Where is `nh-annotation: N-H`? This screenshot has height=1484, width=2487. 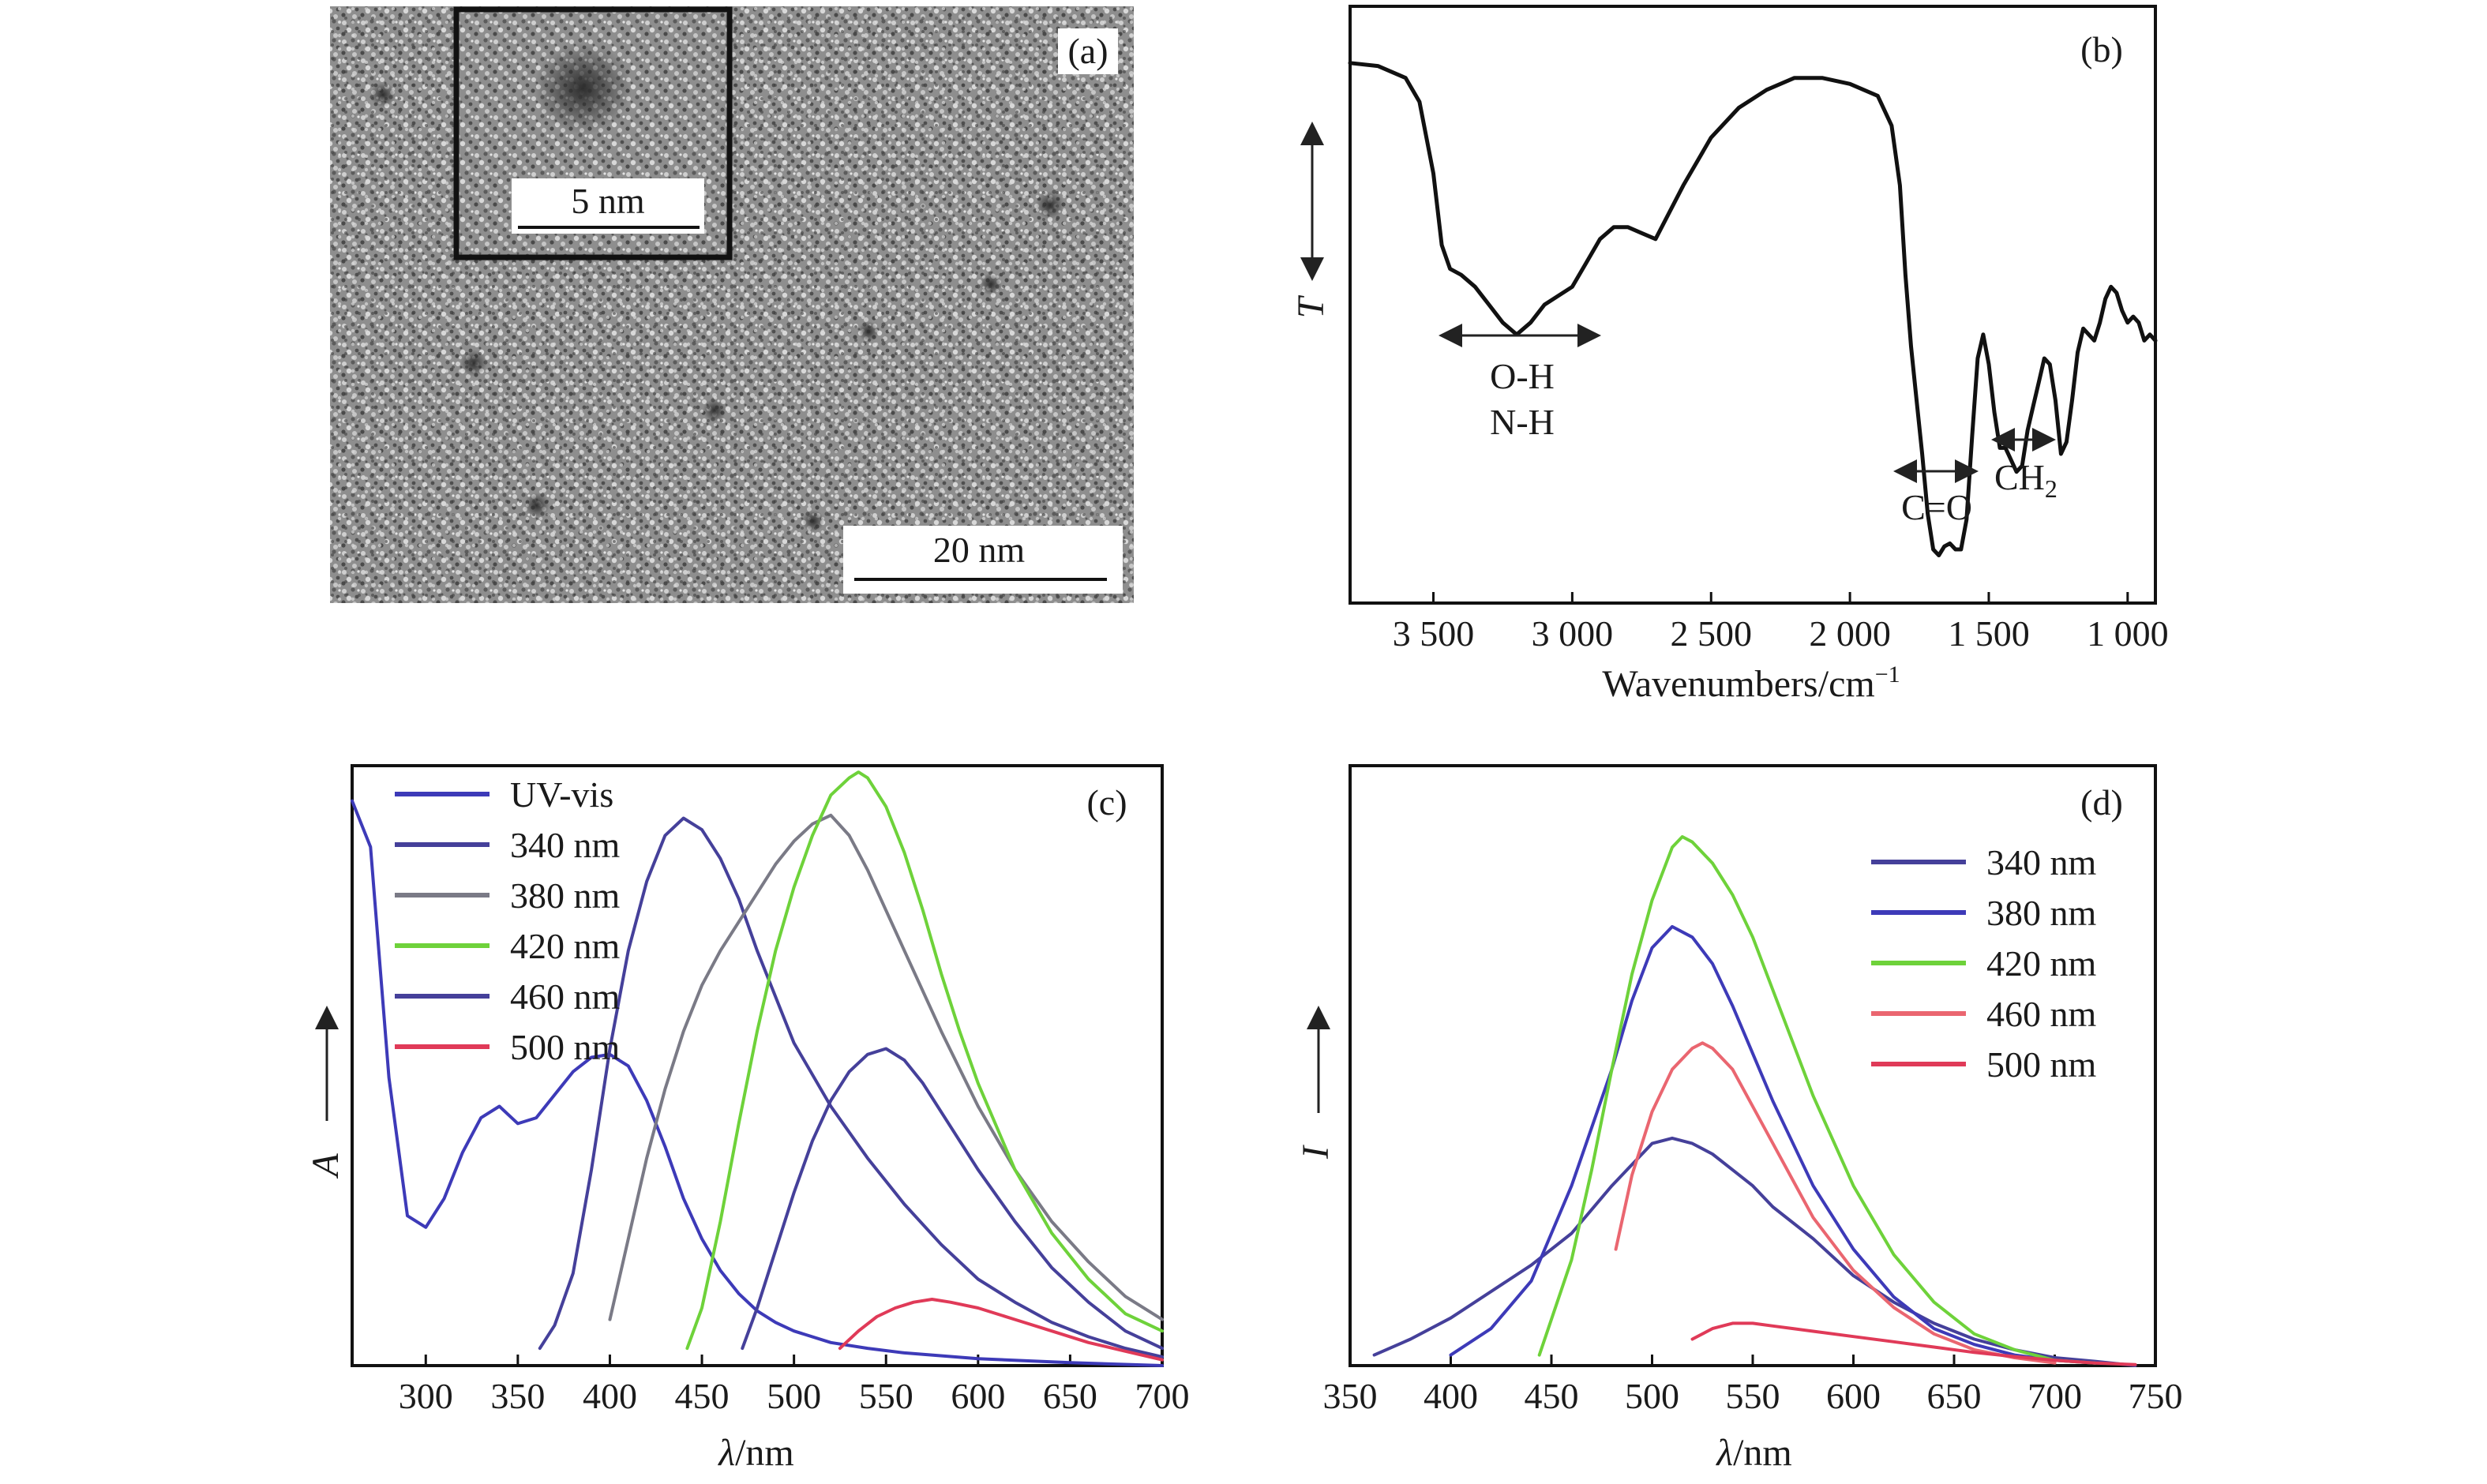
nh-annotation: N-H is located at coordinates (1522, 422).